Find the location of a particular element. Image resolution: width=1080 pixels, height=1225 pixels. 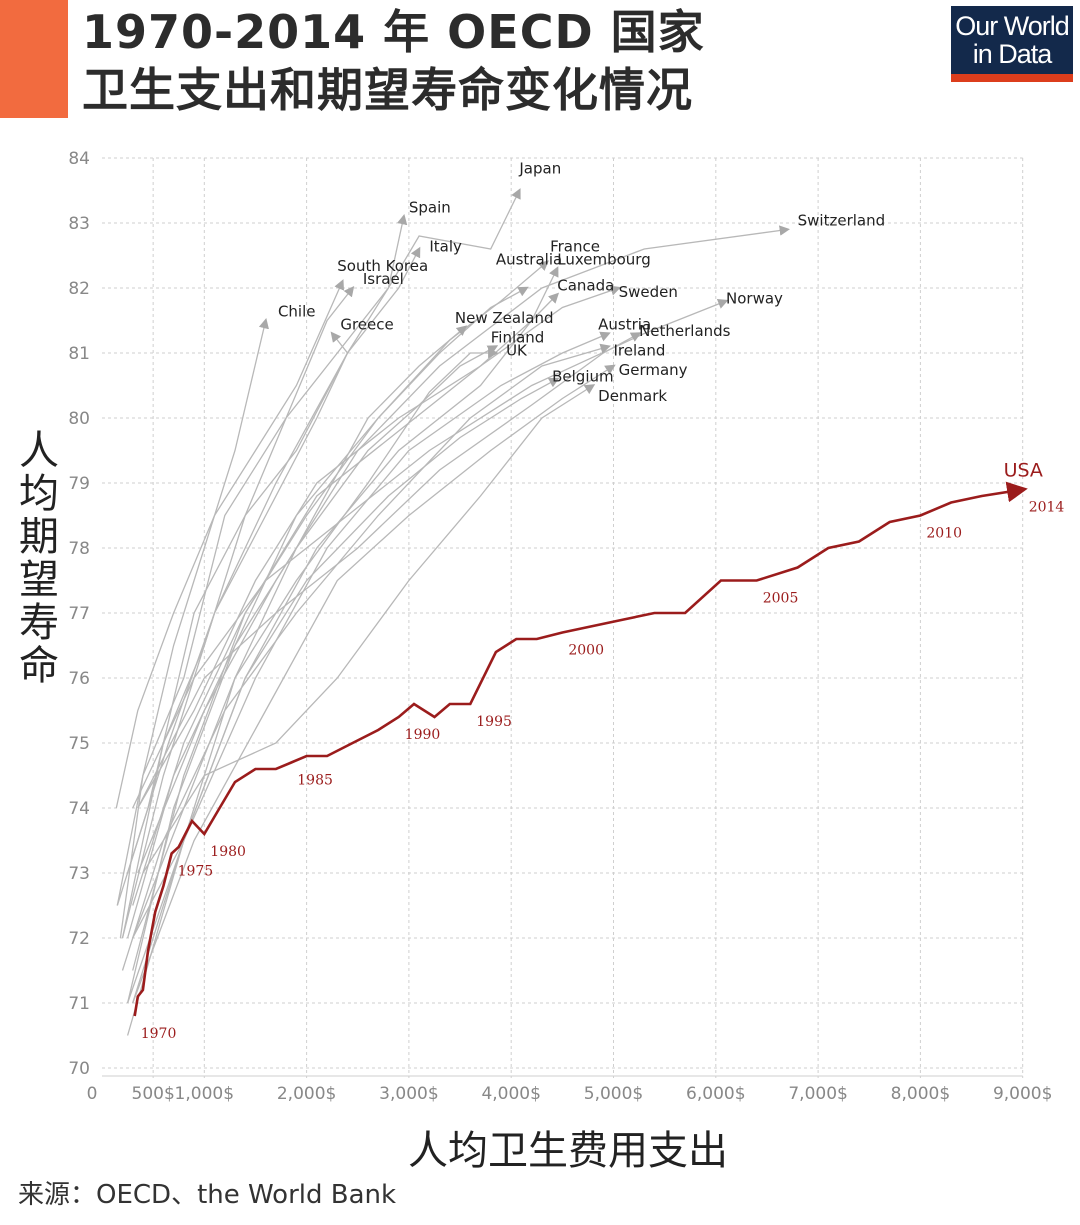

page-title-line1: 1970-2014 年 OECD 国家 is located at coordinates (393, 32).